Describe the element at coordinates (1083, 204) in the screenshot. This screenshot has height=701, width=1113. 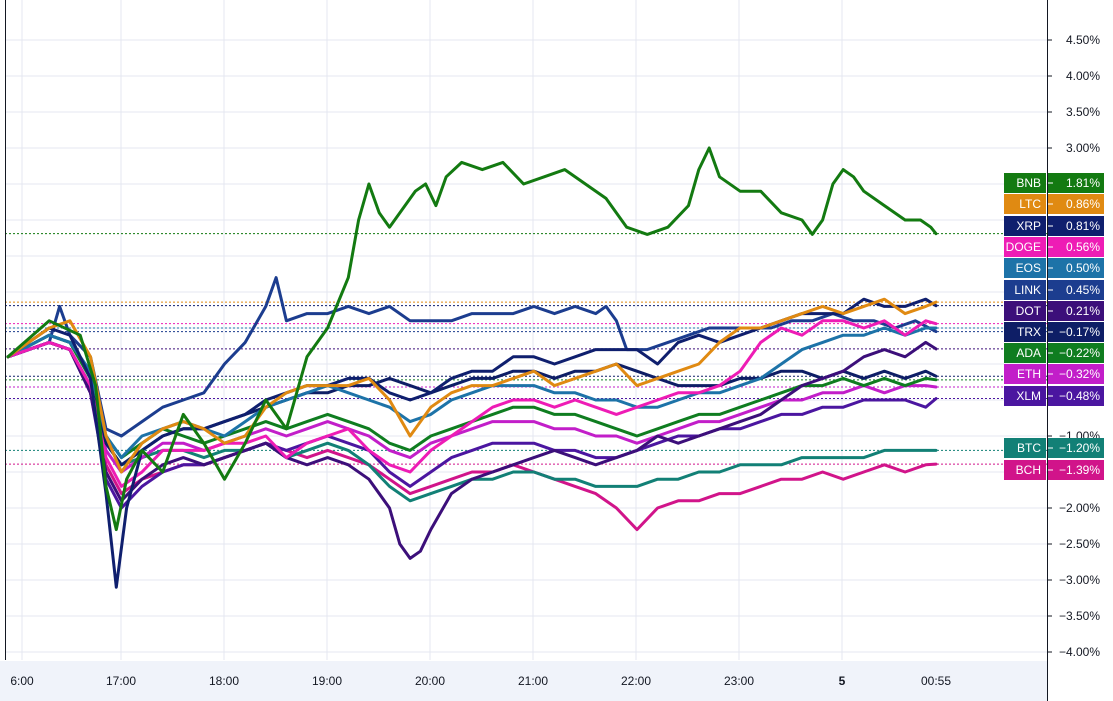
I see `tag-value: 0.86%` at that location.